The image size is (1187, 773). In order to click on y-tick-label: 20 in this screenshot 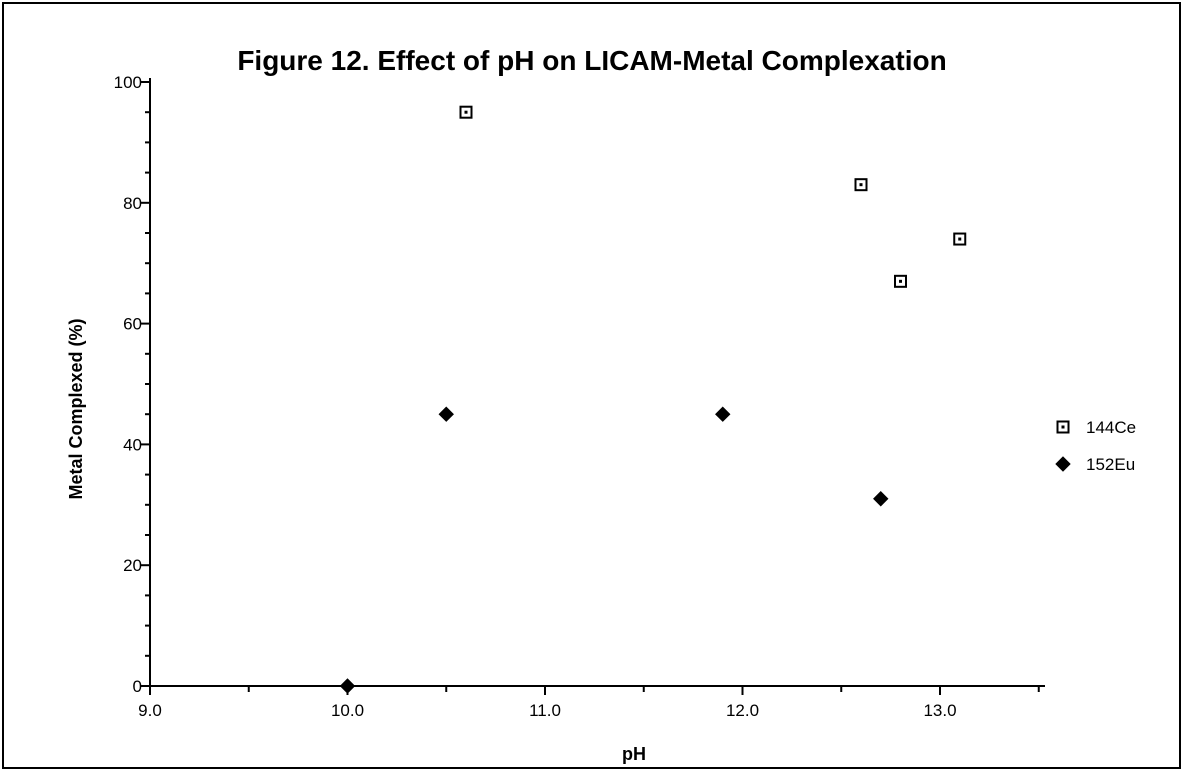, I will do `click(132, 565)`.